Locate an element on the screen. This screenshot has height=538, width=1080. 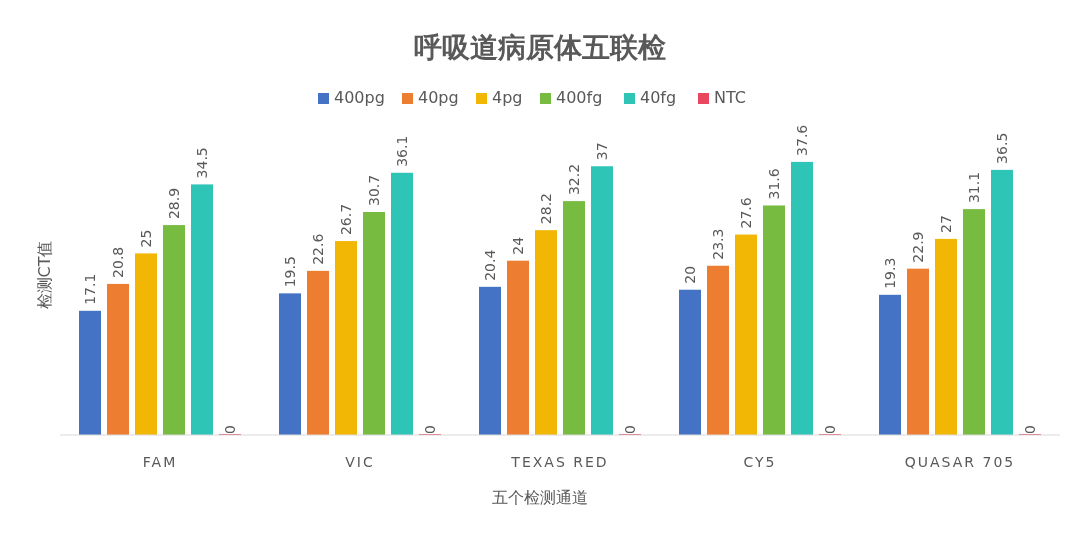
legend-label: 400pg is located at coordinates (359, 97).